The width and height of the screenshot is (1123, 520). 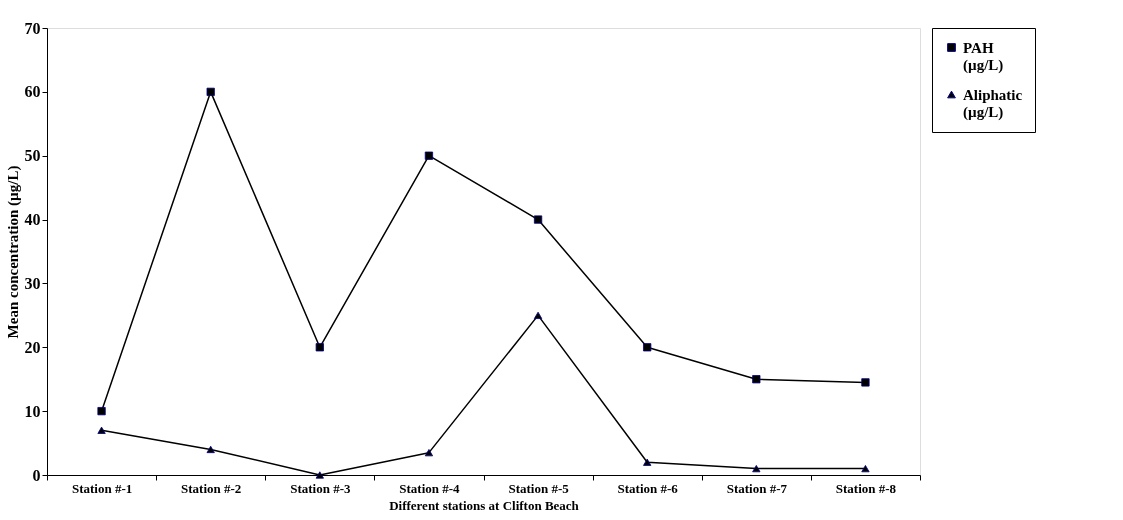 I want to click on x-axis-title: Different stations at Clifton Beach, so click(x=484, y=505).